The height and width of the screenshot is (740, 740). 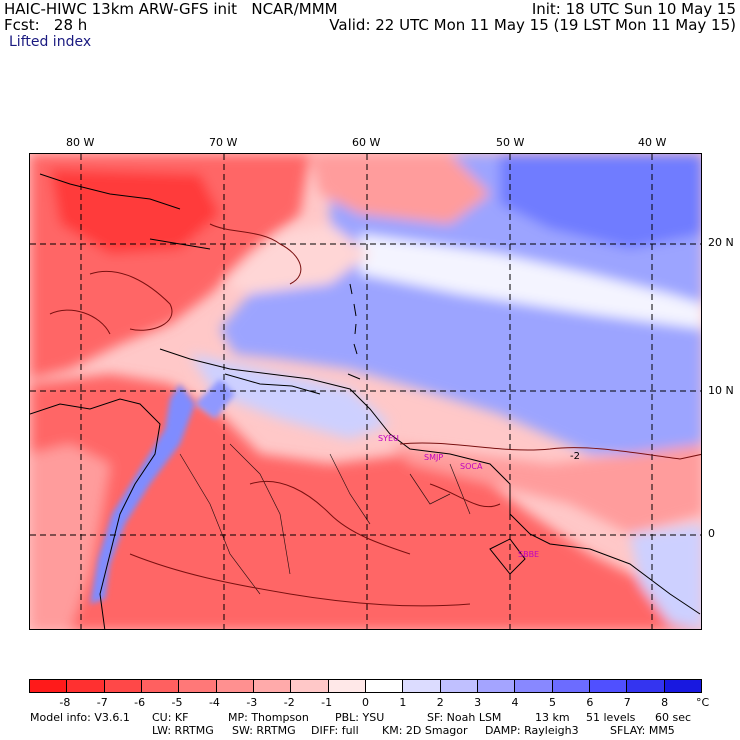 What do you see at coordinates (721, 242) in the screenshot?
I see `lat-label-20n: 20 N` at bounding box center [721, 242].